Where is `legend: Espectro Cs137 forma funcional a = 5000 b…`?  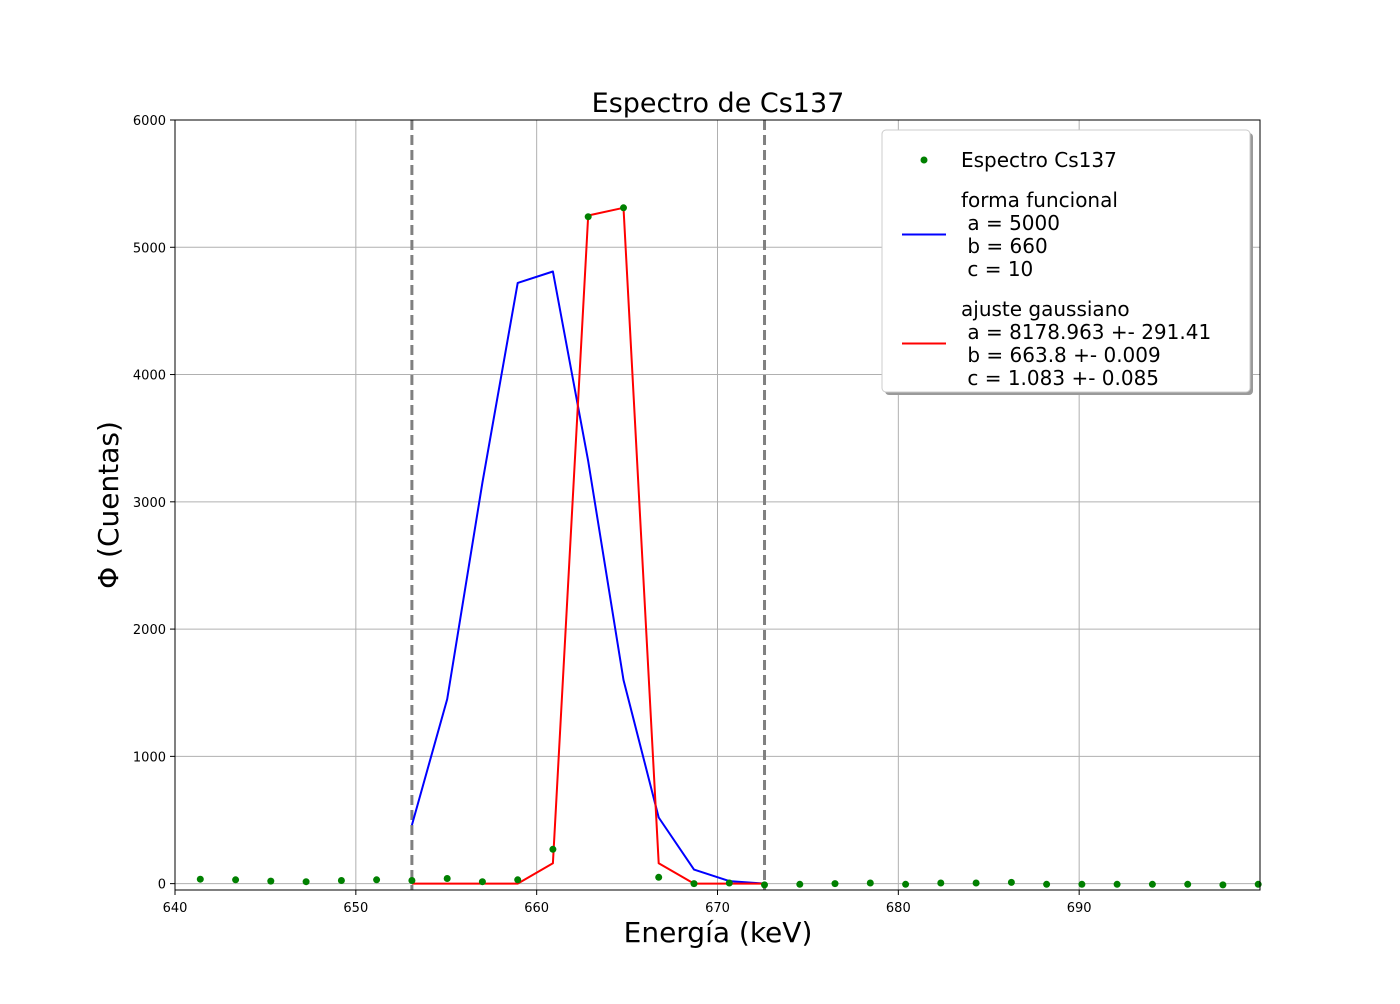 legend: Espectro Cs137 forma funcional a = 5000 b… is located at coordinates (1067, 262).